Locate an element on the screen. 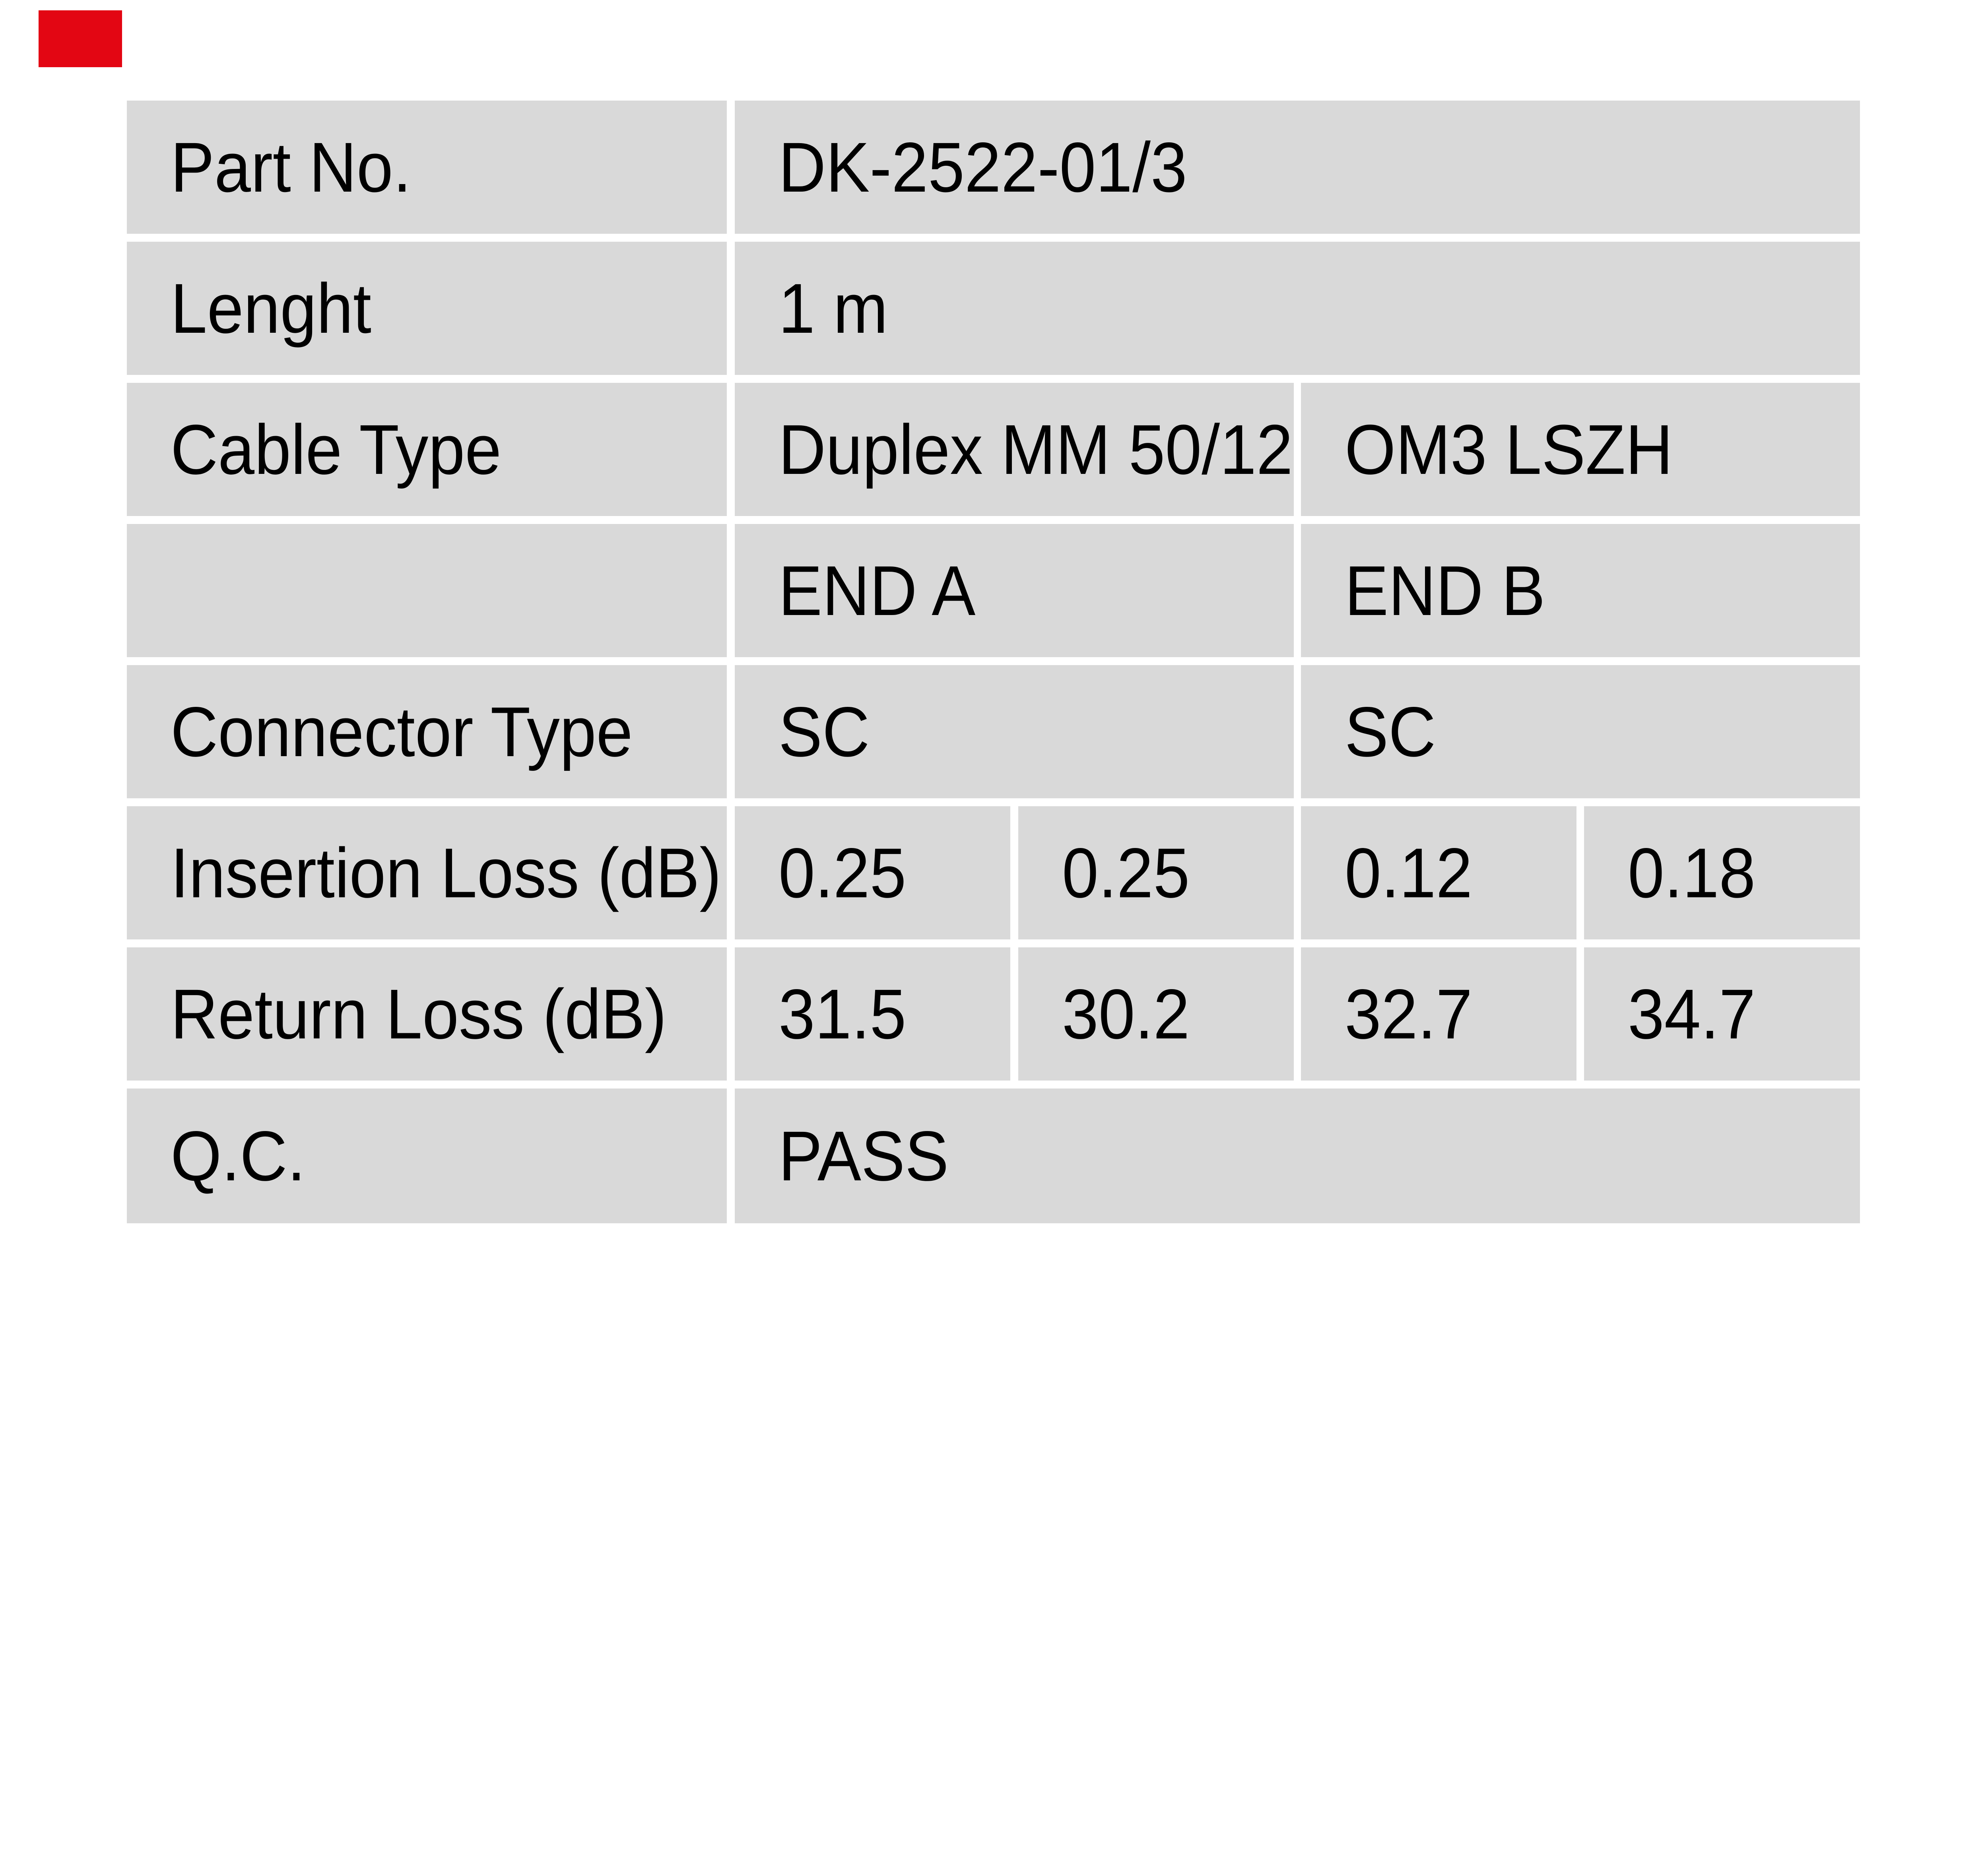 This screenshot has width=1988, height=1855. connector-type-end-b-cell: SC is located at coordinates (1580, 731).